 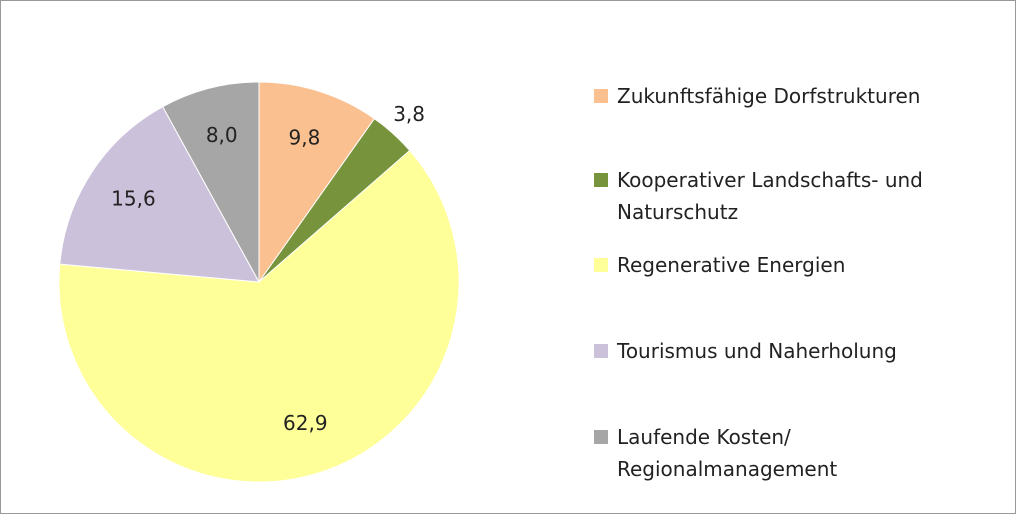 I want to click on legend-item: Regenerative Energien, so click(x=719, y=265).